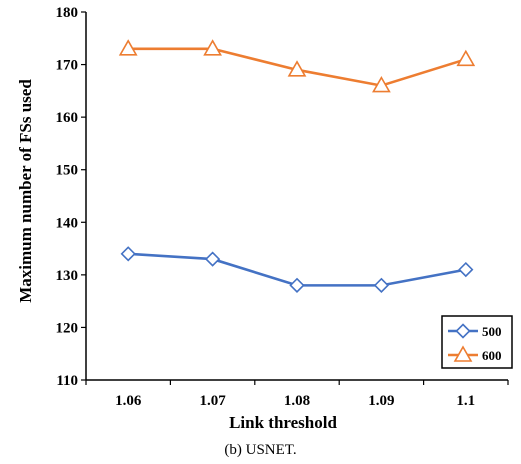 This screenshot has width=521, height=464. Describe the element at coordinates (212, 401) in the screenshot. I see `x-tick-label: 1.07` at that location.